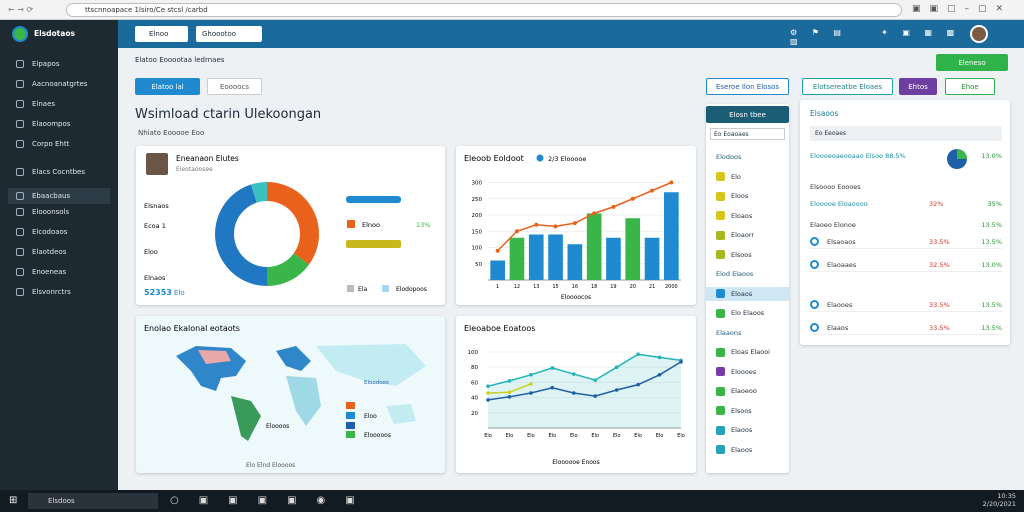  Describe the element at coordinates (474, 414) in the screenshot. I see `y-tick-label: 20` at that location.